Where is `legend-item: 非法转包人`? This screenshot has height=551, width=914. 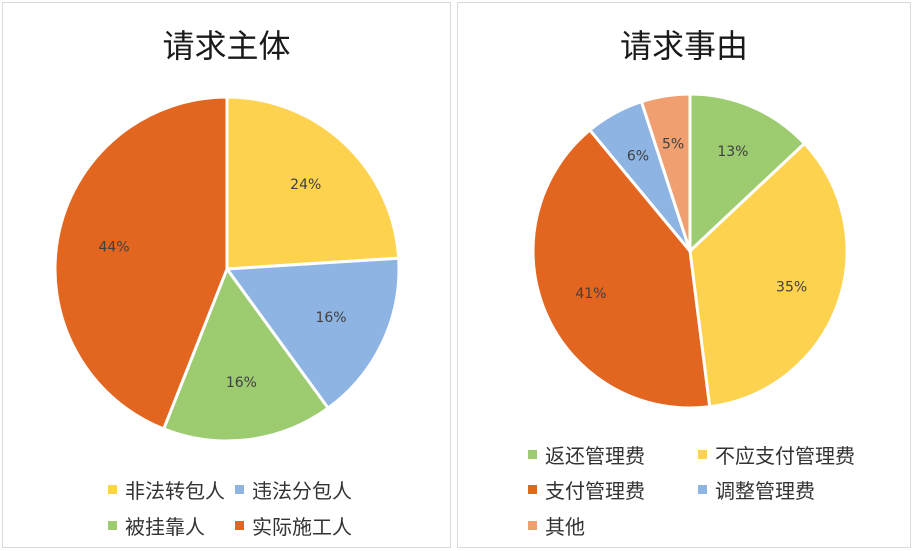 legend-item: 非法转包人 is located at coordinates (166, 489).